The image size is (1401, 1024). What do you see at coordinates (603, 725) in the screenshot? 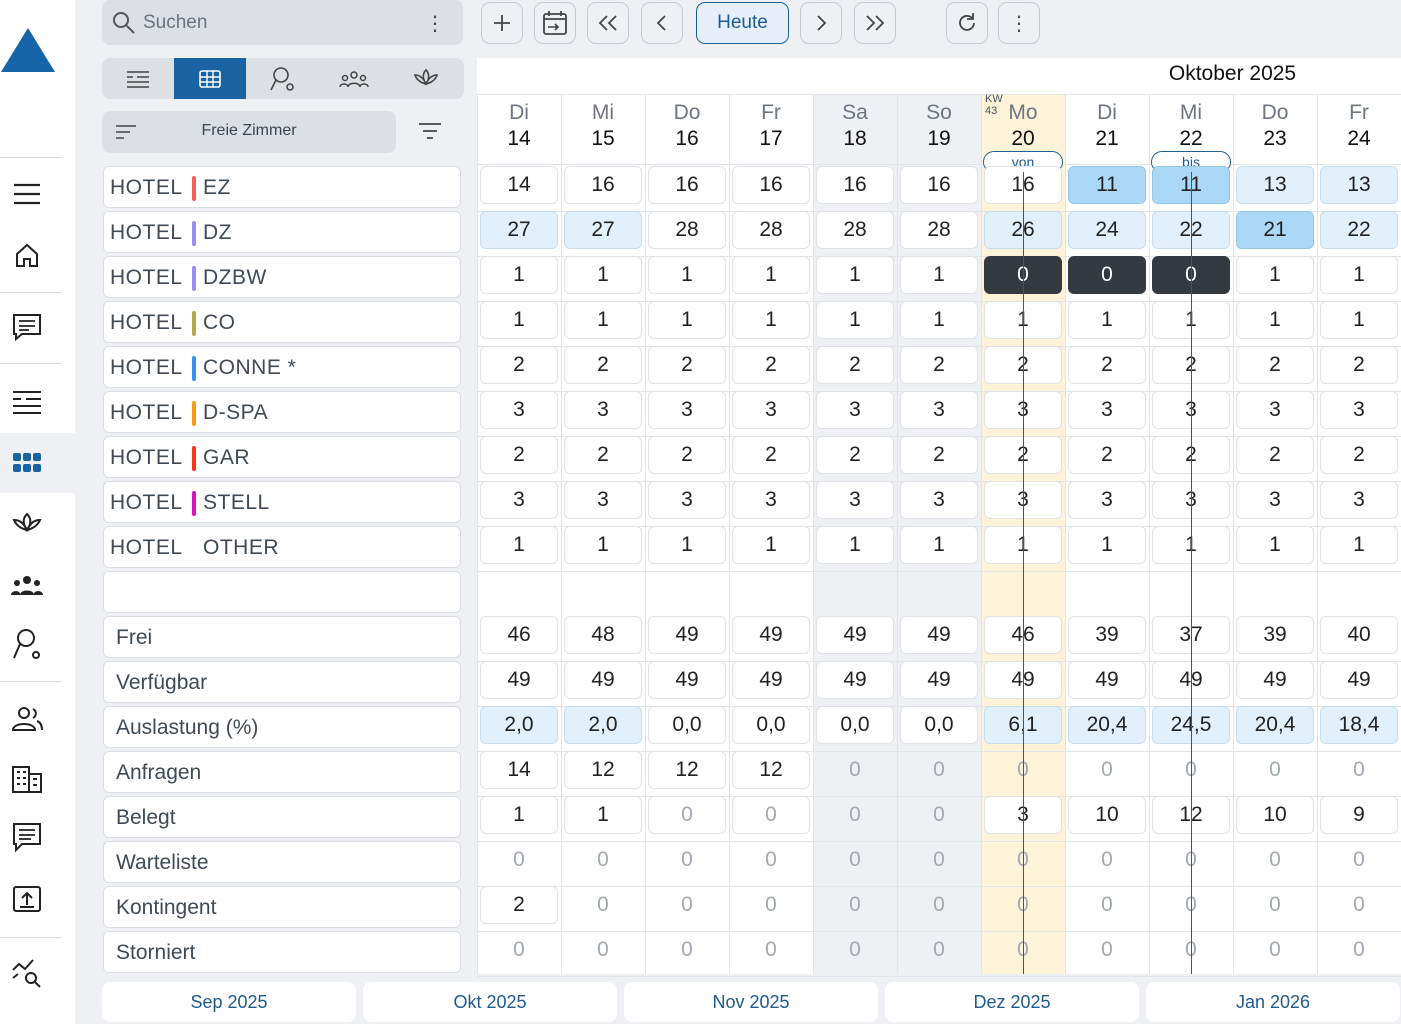
I see `availability-cell: 2,0` at bounding box center [603, 725].